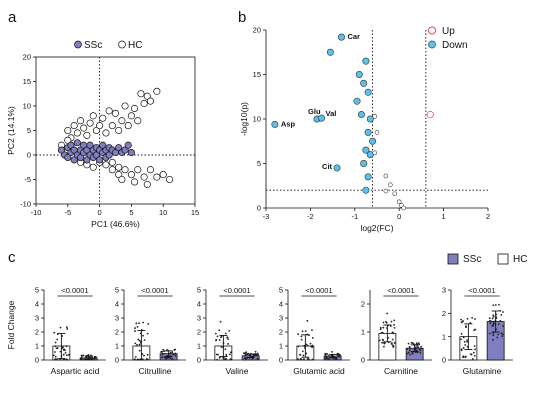 Image resolution: width=550 pixels, height=415 pixels. Describe the element at coordinates (75, 371) in the screenshot. I see `bar-category-label: Aspartic acid` at that location.